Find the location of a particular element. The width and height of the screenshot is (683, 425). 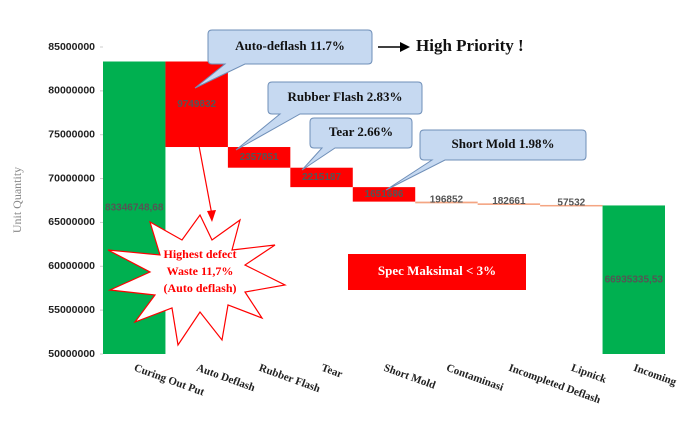

y-tick-label: 75000000 is located at coordinates (71, 134).